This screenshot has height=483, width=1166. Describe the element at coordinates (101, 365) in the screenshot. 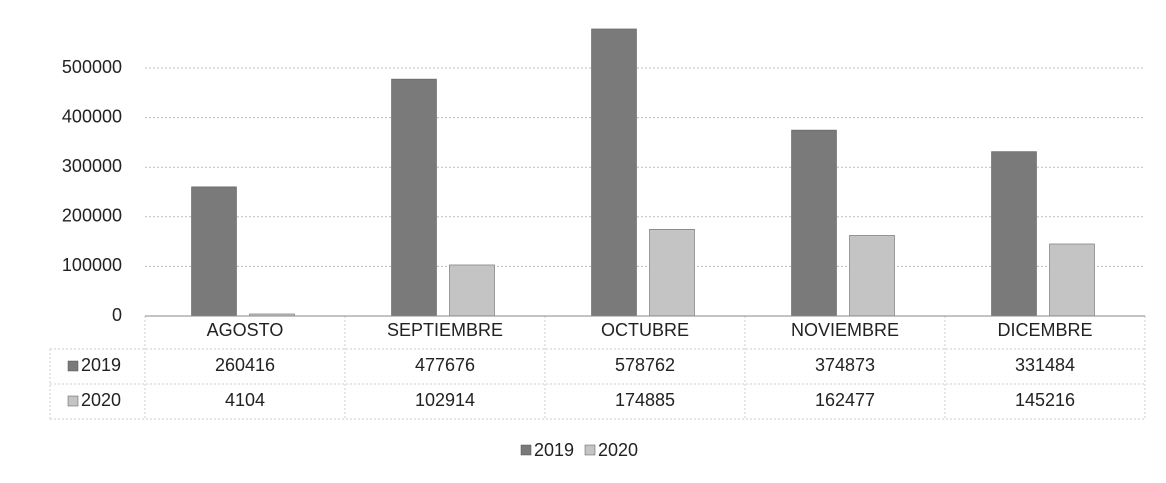

I see `table-row-label: 2019` at that location.